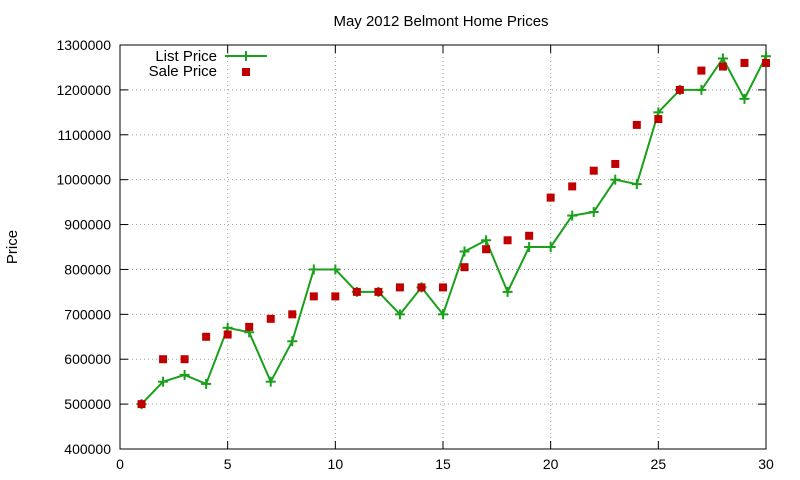  What do you see at coordinates (87, 269) in the screenshot?
I see `y-tick-label: 800000` at bounding box center [87, 269].